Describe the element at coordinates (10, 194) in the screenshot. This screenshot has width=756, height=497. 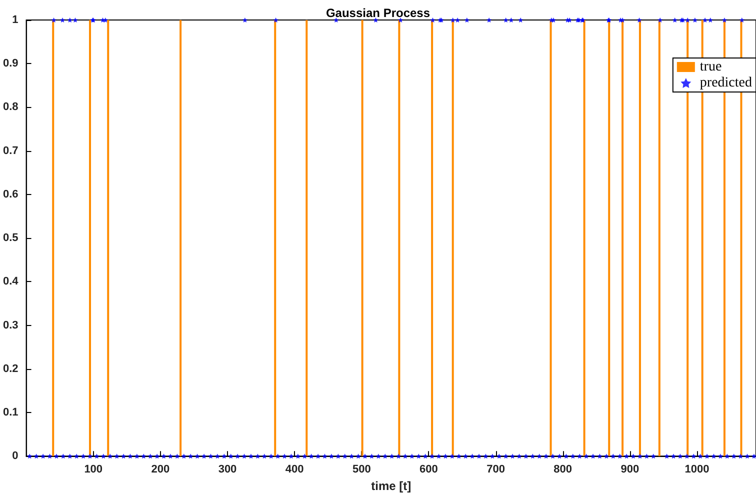
I see `y-tick-label: 0.6` at that location.